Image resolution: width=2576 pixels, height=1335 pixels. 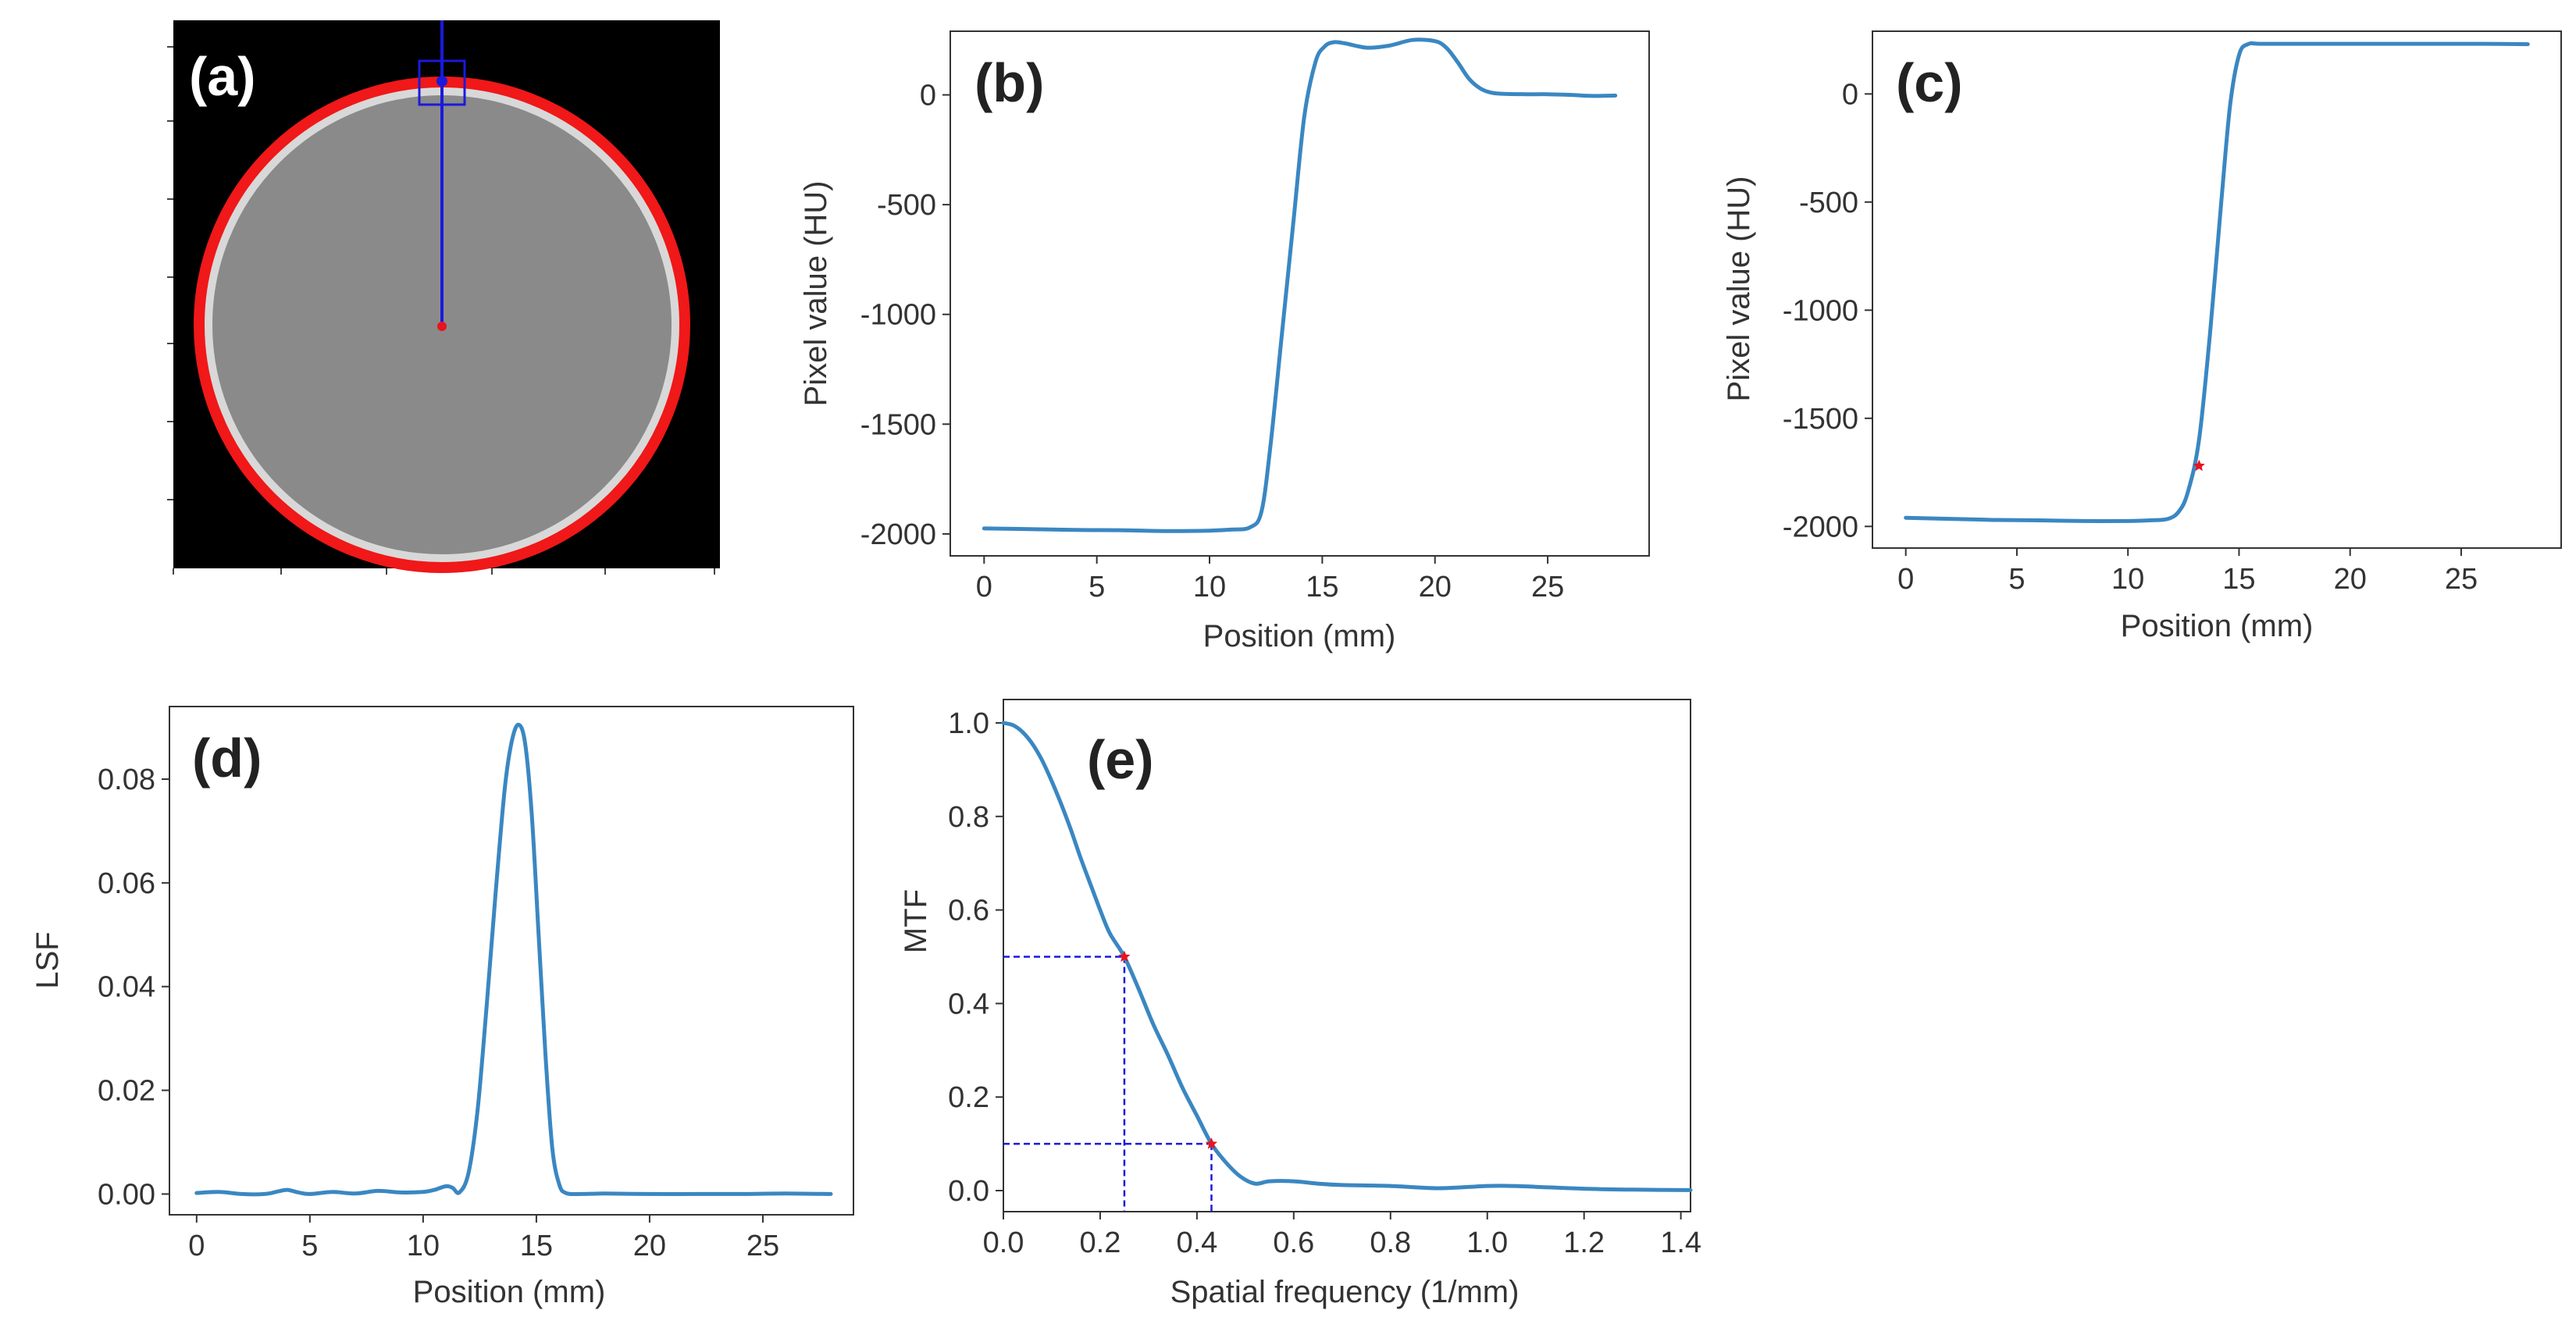 I want to click on mtf-curve, so click(x=1347, y=956).